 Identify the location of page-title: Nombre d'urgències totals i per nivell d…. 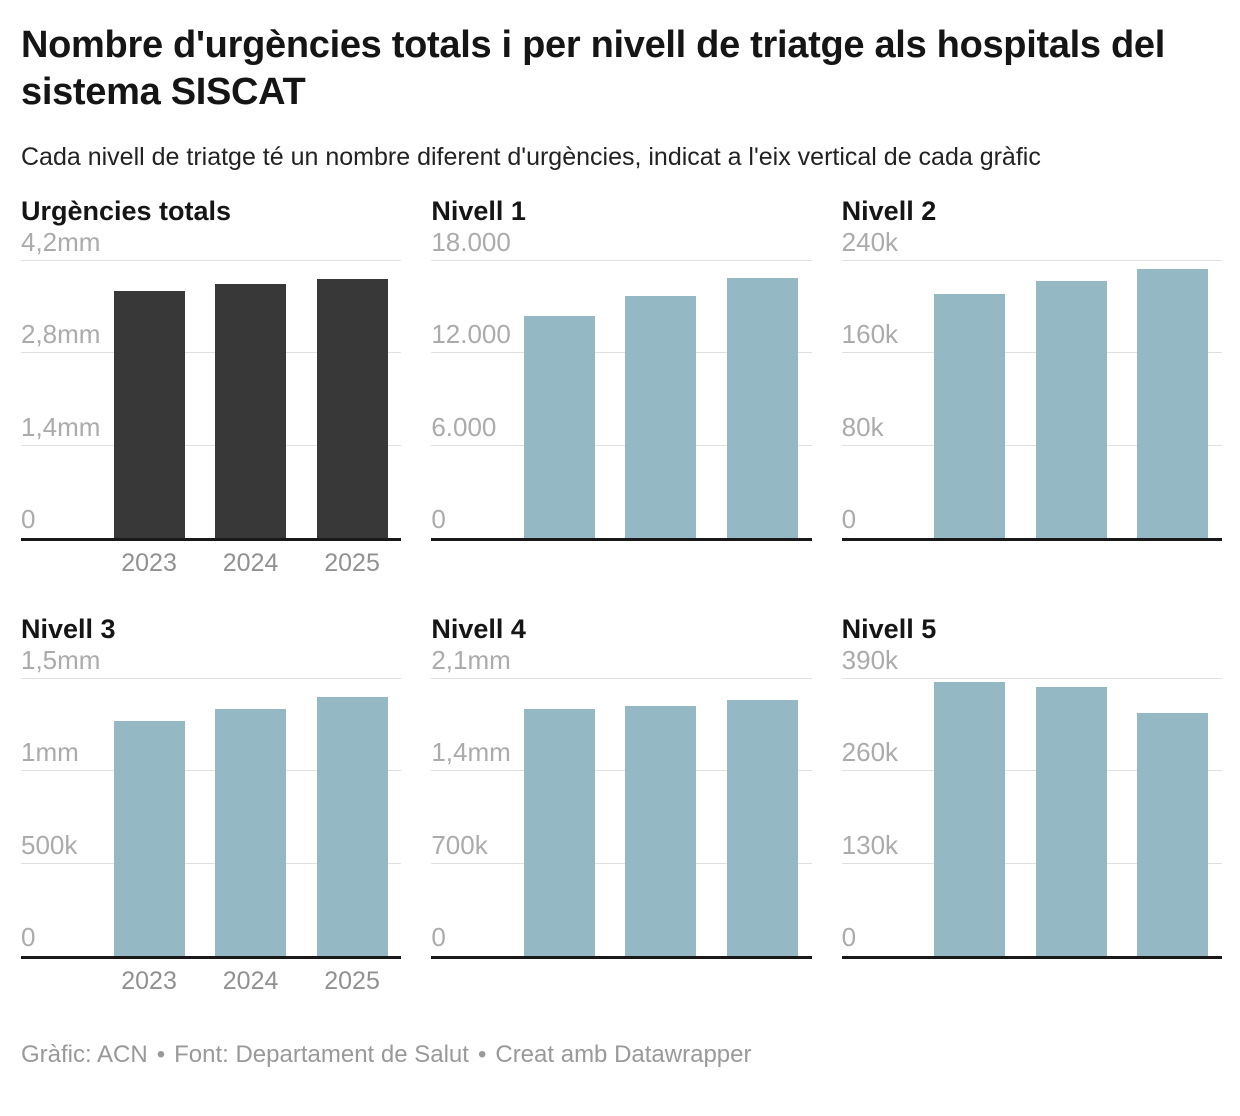
(593, 68).